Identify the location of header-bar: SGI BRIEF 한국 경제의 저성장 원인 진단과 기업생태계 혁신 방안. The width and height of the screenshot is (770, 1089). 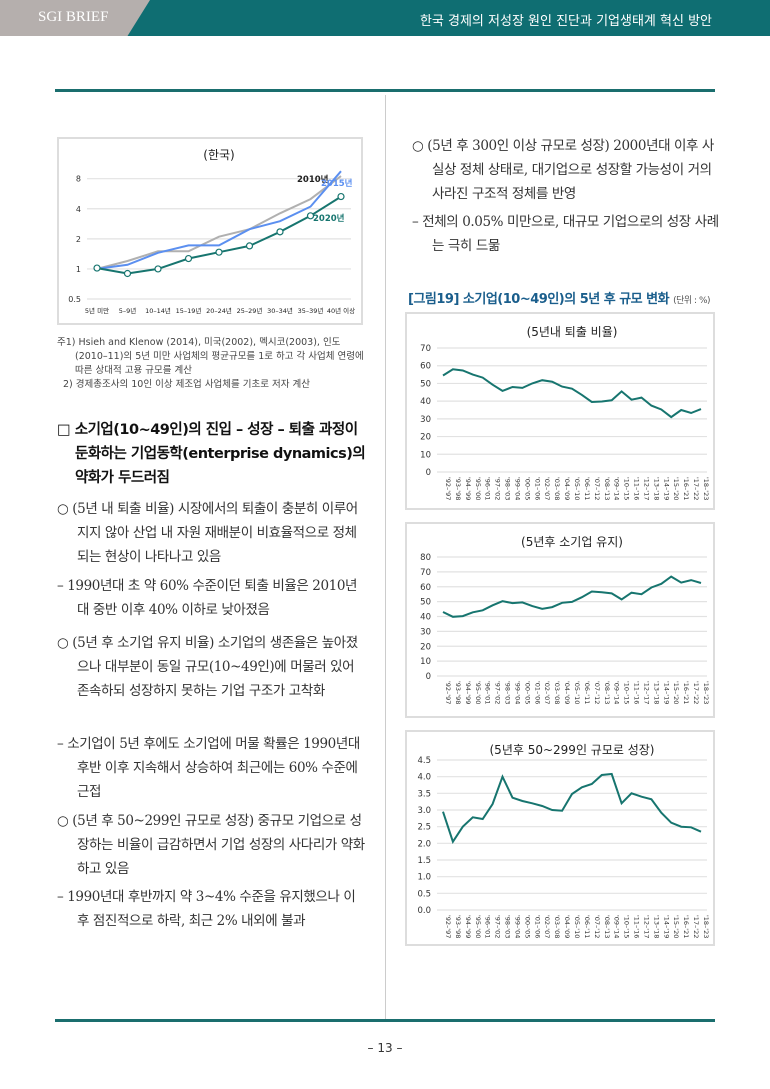
(385, 18).